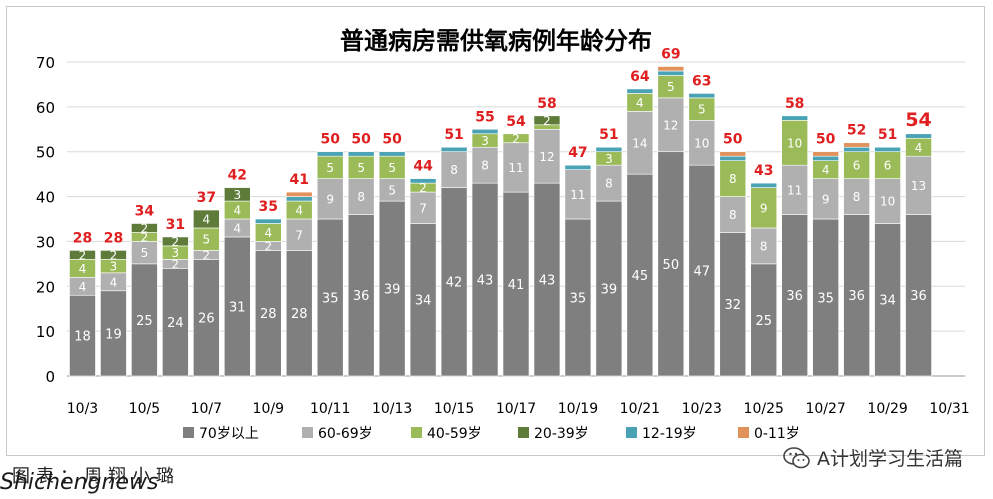  I want to click on data-label: 47, so click(702, 272).